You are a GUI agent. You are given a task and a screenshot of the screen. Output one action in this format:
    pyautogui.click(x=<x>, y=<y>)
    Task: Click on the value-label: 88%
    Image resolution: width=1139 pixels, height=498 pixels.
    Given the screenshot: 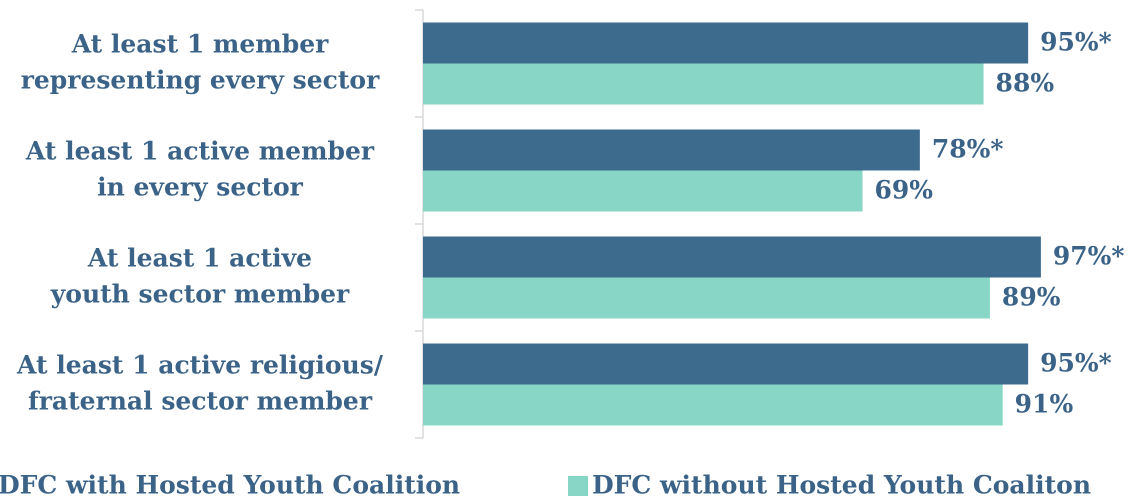 What is the action you would take?
    pyautogui.click(x=1025, y=83)
    